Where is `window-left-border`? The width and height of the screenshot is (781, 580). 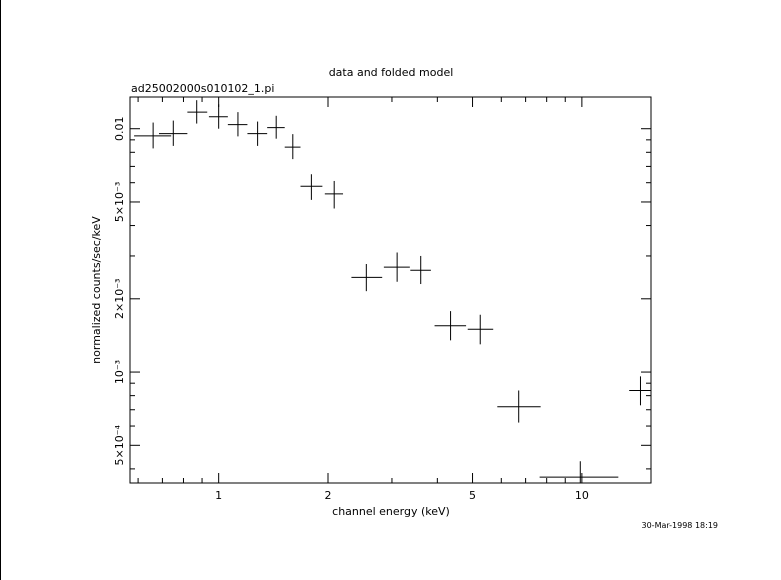
window-left-border is located at coordinates (0, 290).